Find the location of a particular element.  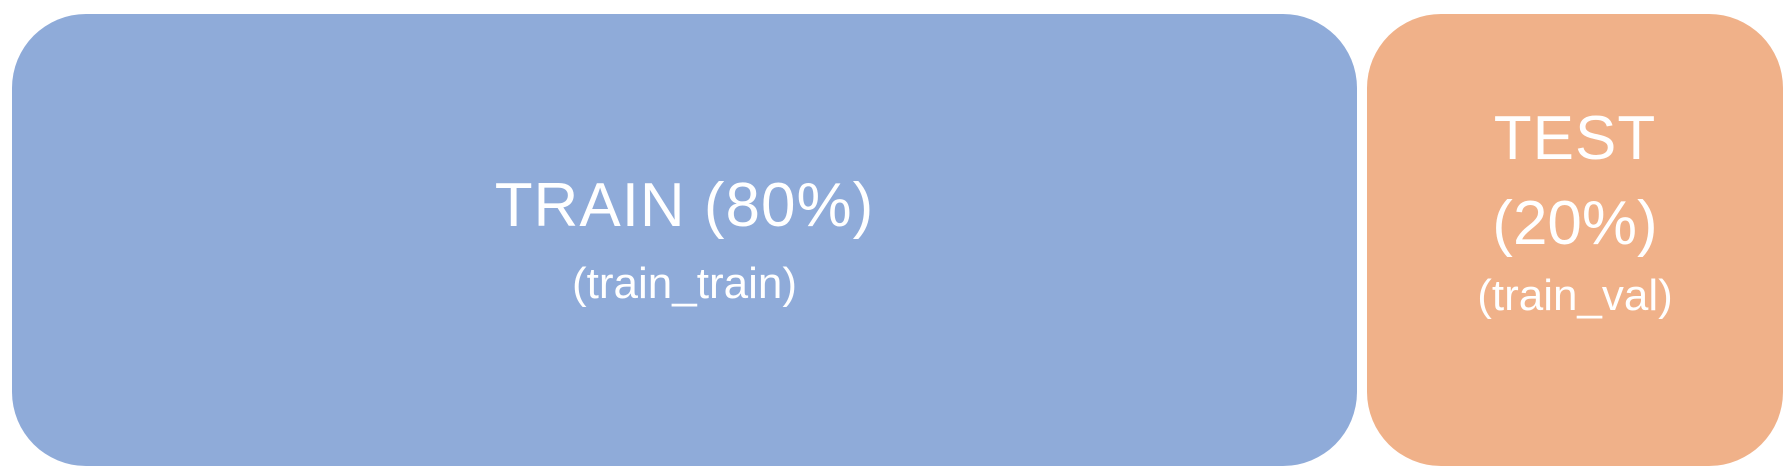

test-block-content: TEST (20%) (train_val) is located at coordinates (1575, 209).